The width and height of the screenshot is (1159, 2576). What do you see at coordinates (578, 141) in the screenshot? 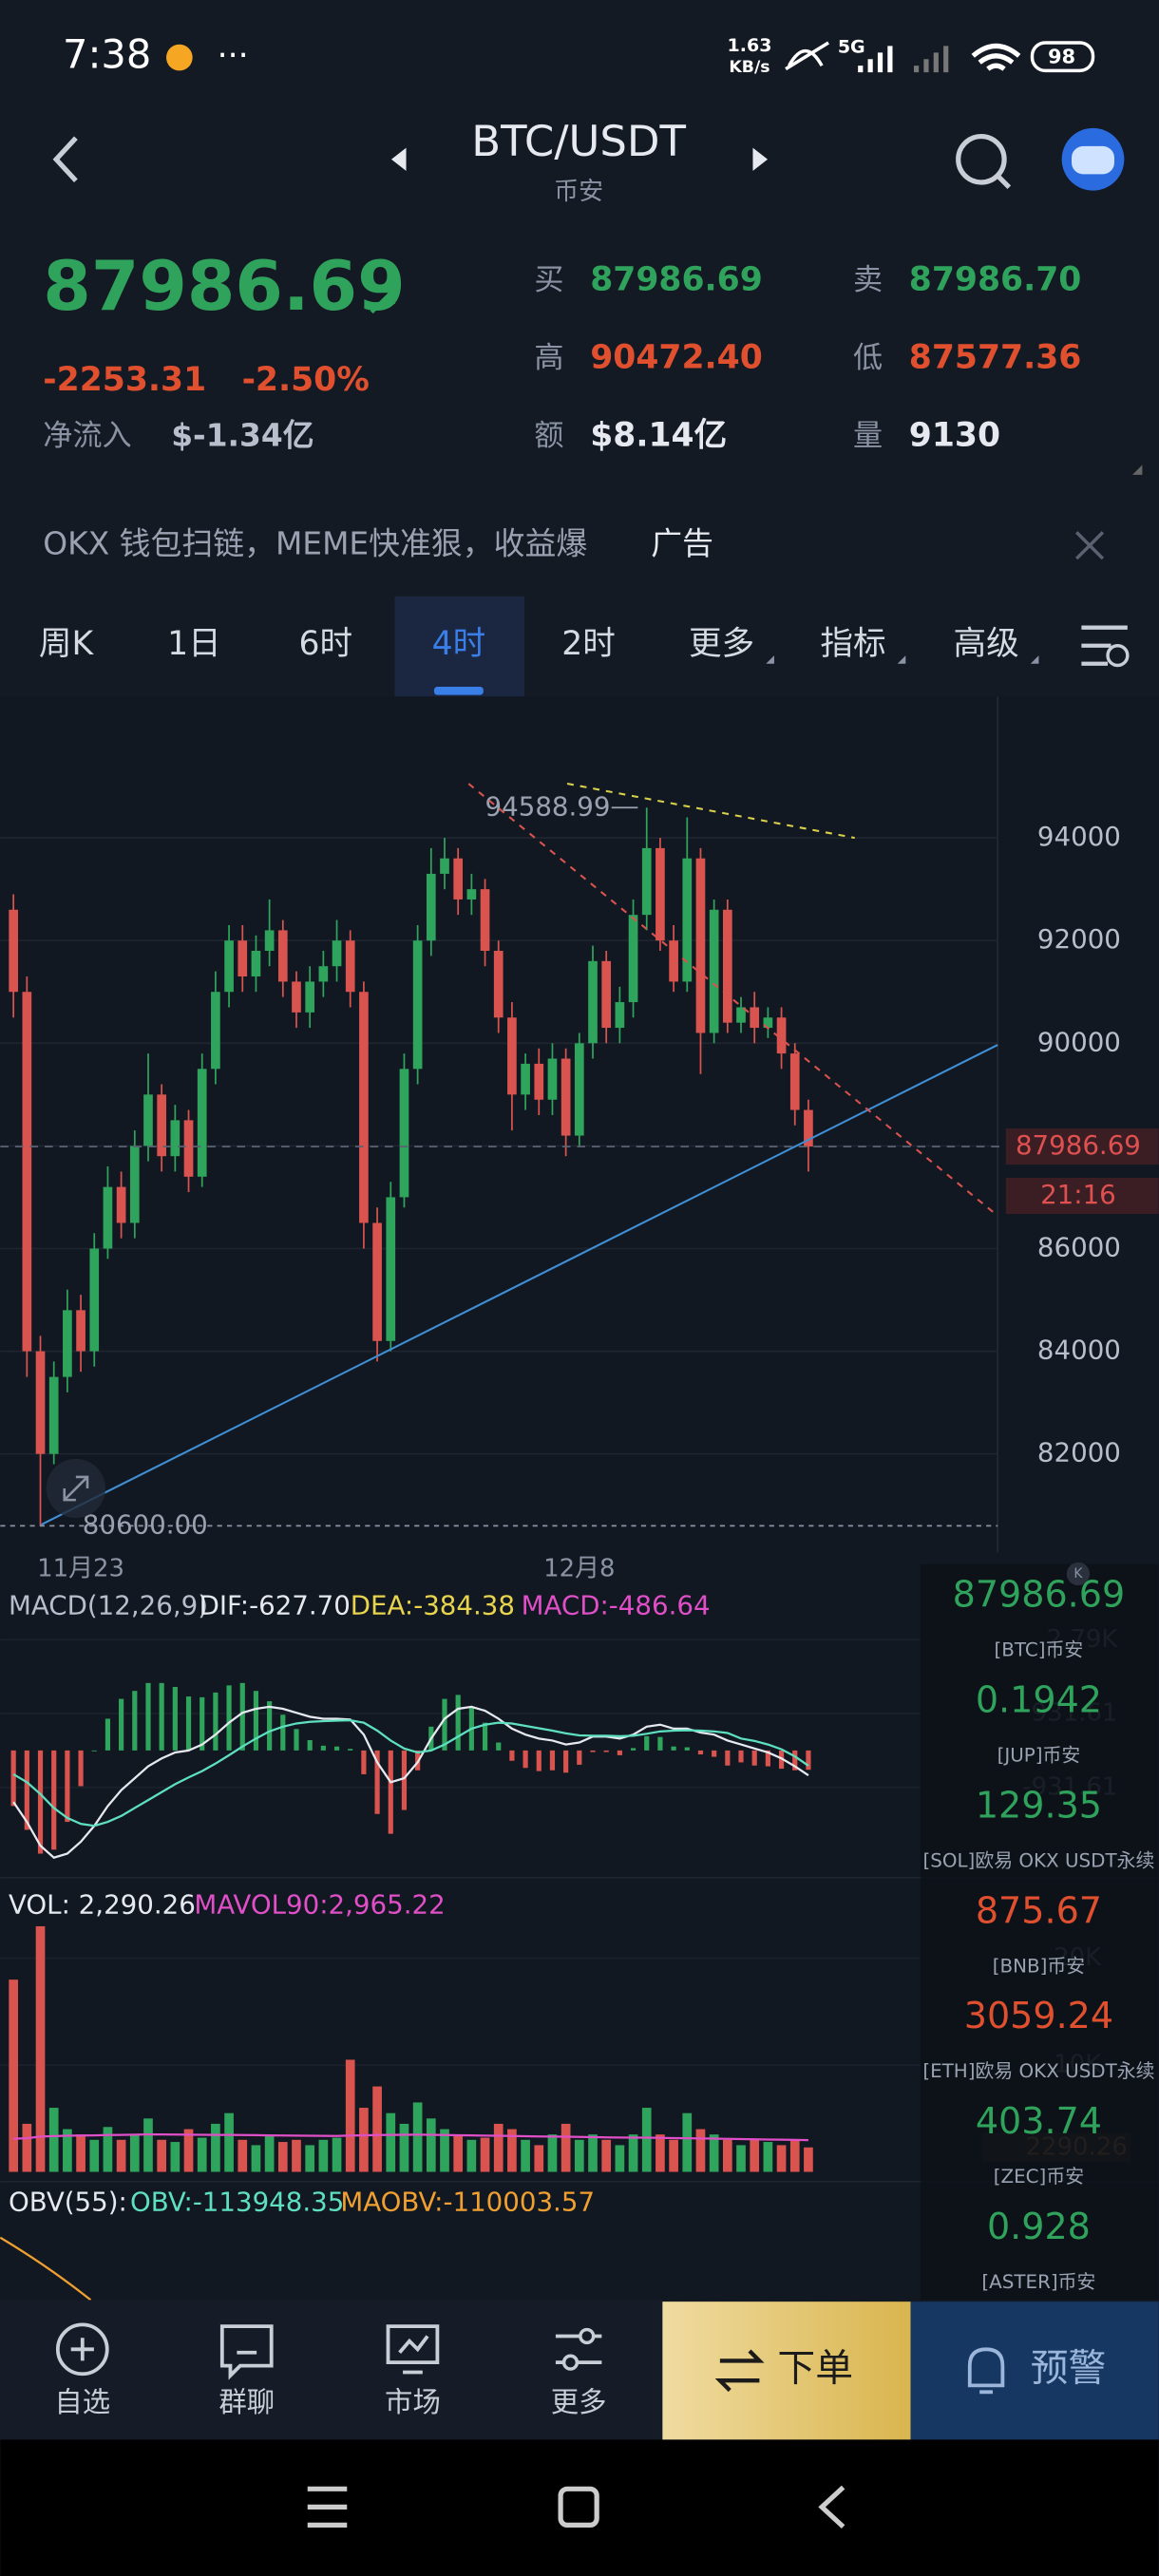
I see `pair-title: BTC/USDT` at bounding box center [578, 141].